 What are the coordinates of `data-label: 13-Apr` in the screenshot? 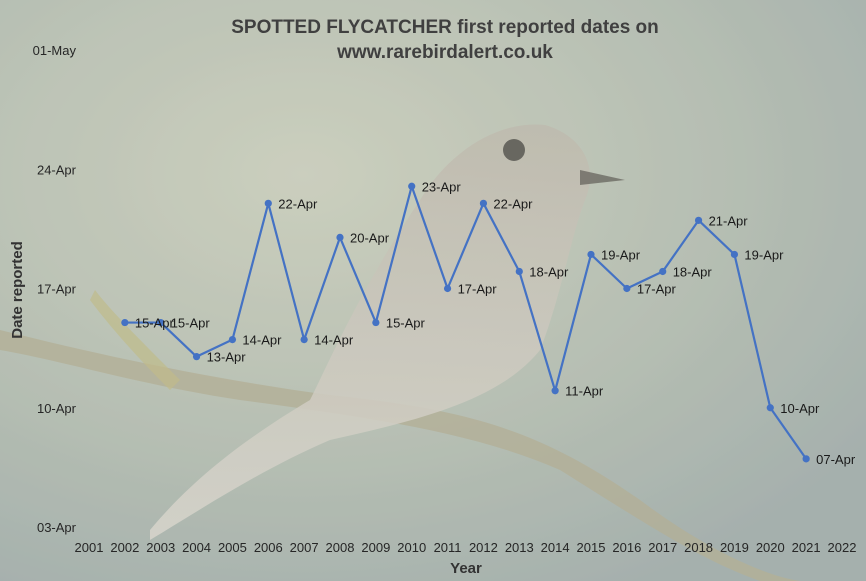 It's located at (227, 357).